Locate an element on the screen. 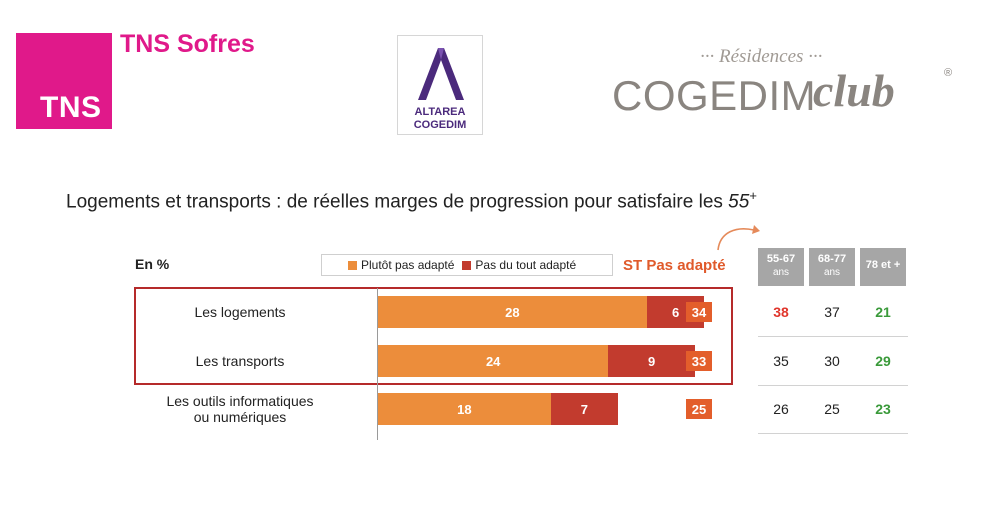 This screenshot has width=984, height=514. bar-value-label: 7 is located at coordinates (584, 409).